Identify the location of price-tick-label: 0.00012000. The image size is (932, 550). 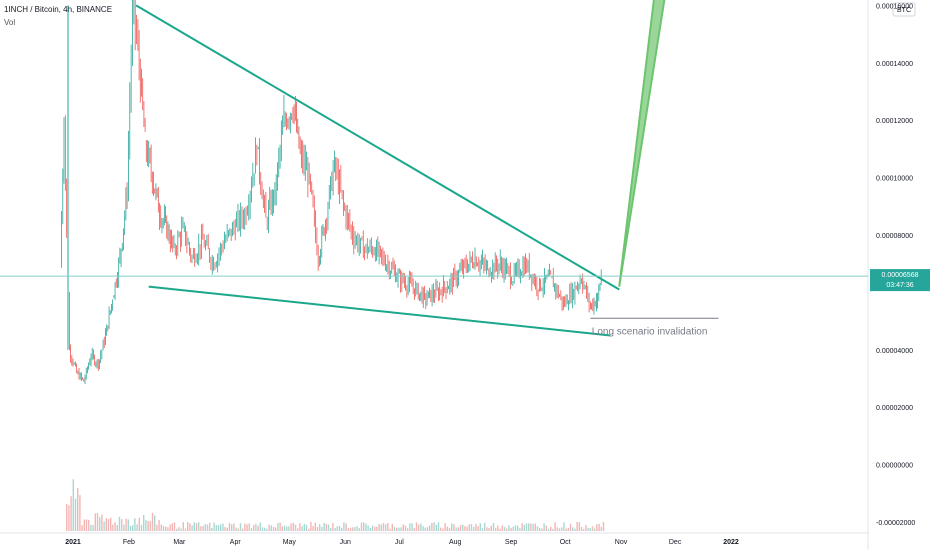
(894, 121).